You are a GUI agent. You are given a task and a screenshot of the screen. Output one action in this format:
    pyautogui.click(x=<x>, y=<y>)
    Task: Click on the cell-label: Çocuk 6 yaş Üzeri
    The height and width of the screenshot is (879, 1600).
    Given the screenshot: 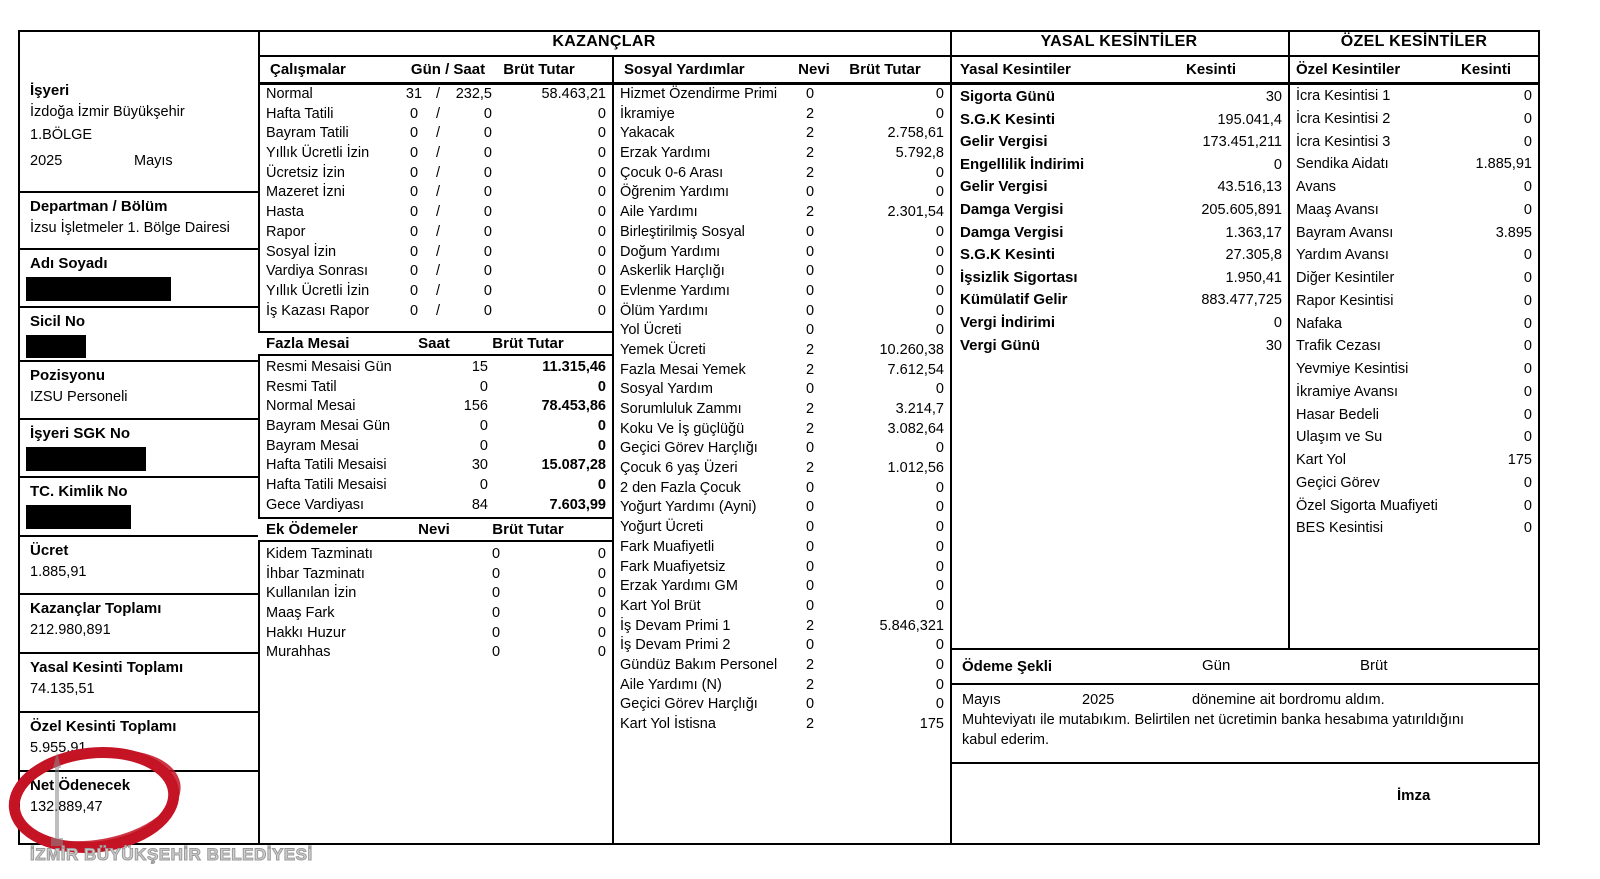 What is the action you would take?
    pyautogui.click(x=679, y=468)
    